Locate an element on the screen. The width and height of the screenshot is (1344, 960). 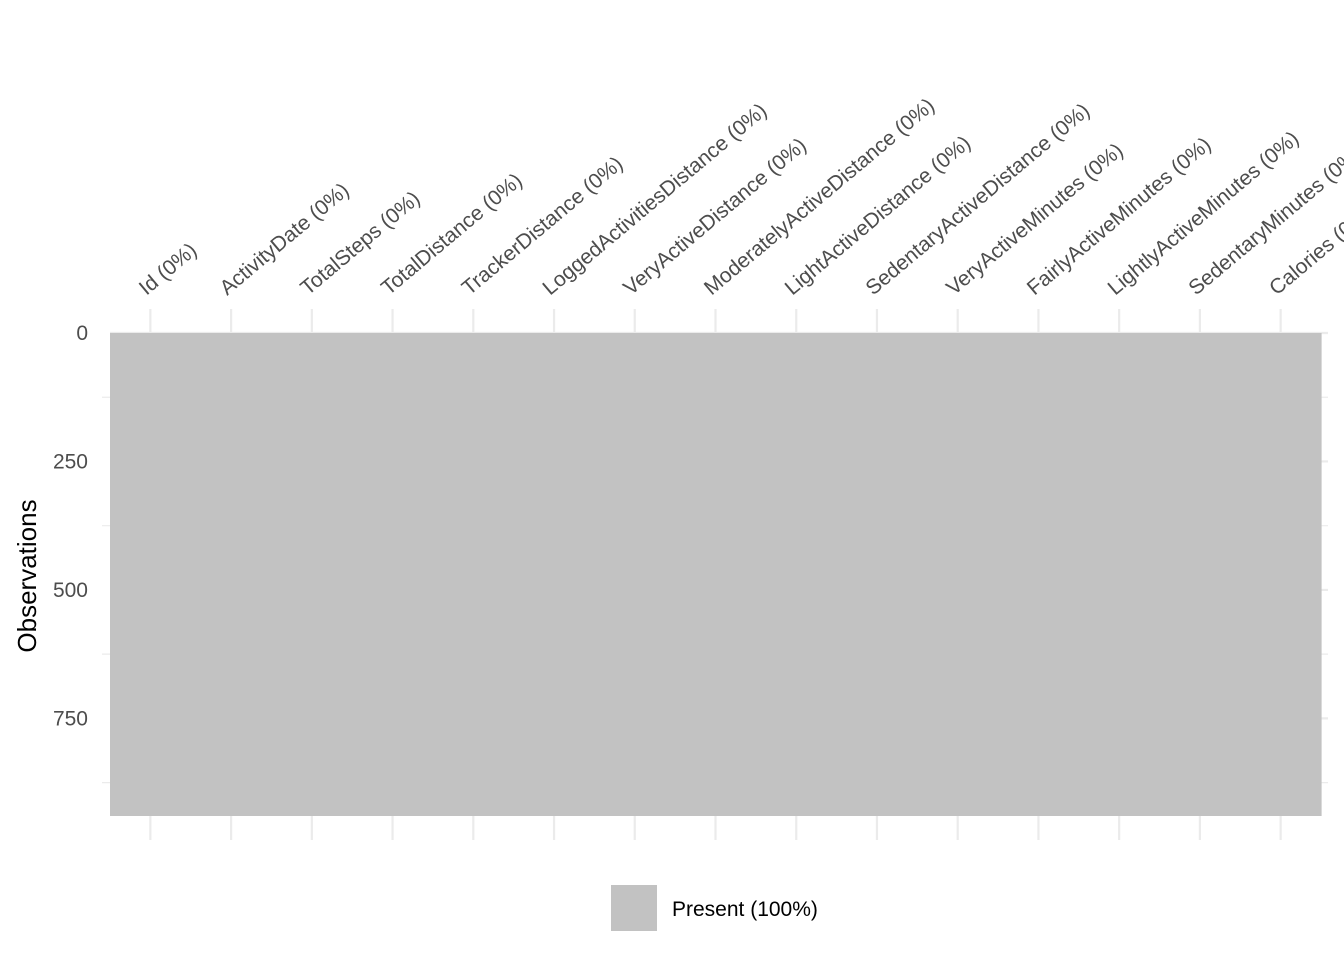
legend: Present (100%) is located at coordinates (714, 908).